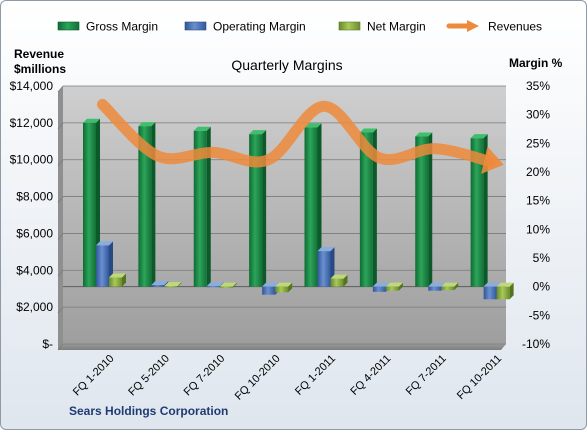  What do you see at coordinates (540, 315) in the screenshot?
I see `right-tick-label: -5%` at bounding box center [540, 315].